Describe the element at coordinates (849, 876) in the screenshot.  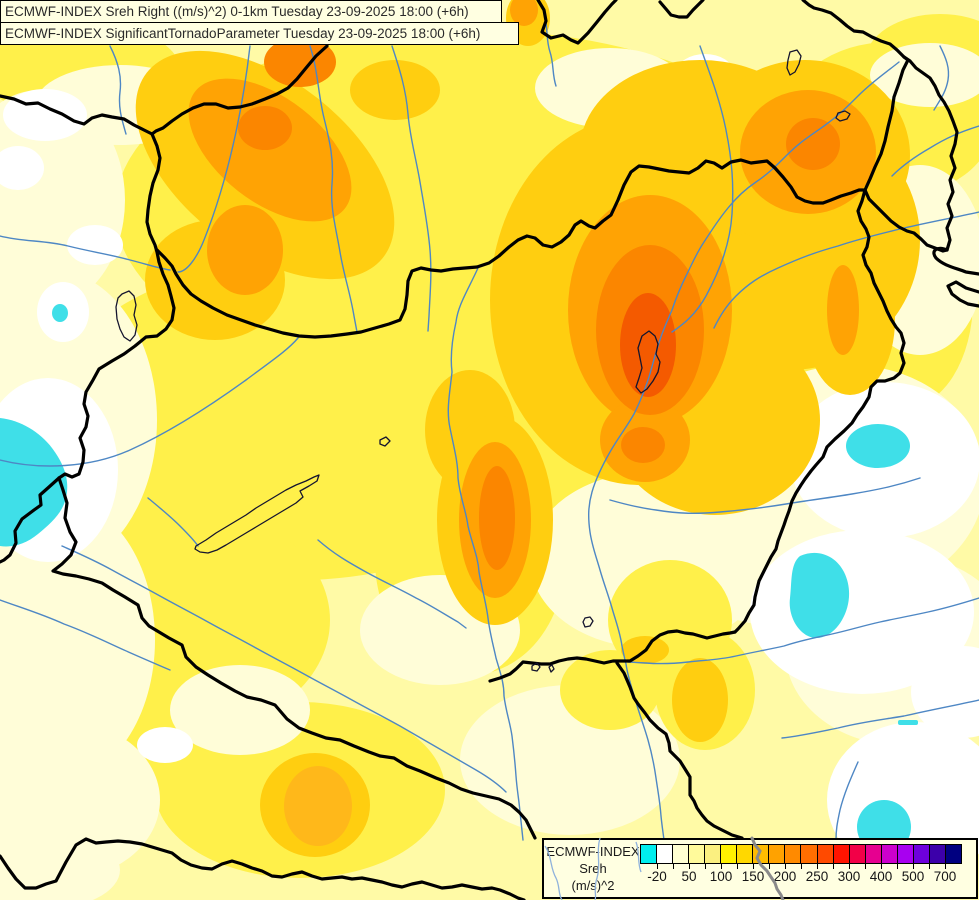
I see `legend-tick-label: 300` at that location.